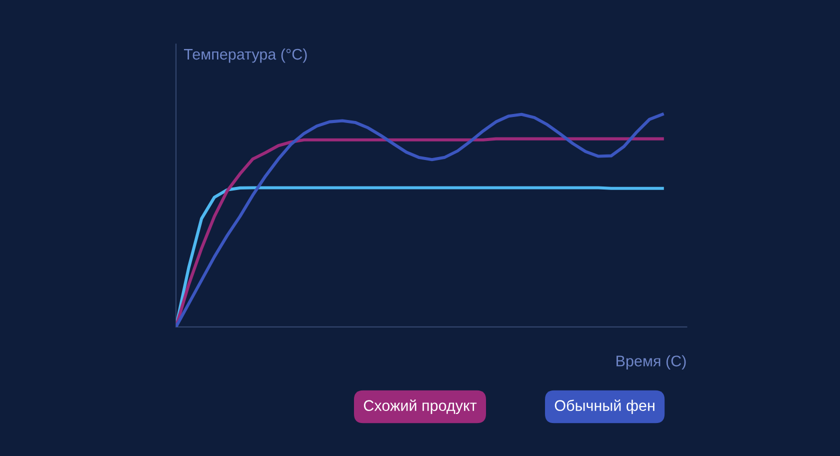 The width and height of the screenshot is (840, 456). Describe the element at coordinates (245, 55) in the screenshot. I see `y-axis-title: Температура (°C)` at that location.